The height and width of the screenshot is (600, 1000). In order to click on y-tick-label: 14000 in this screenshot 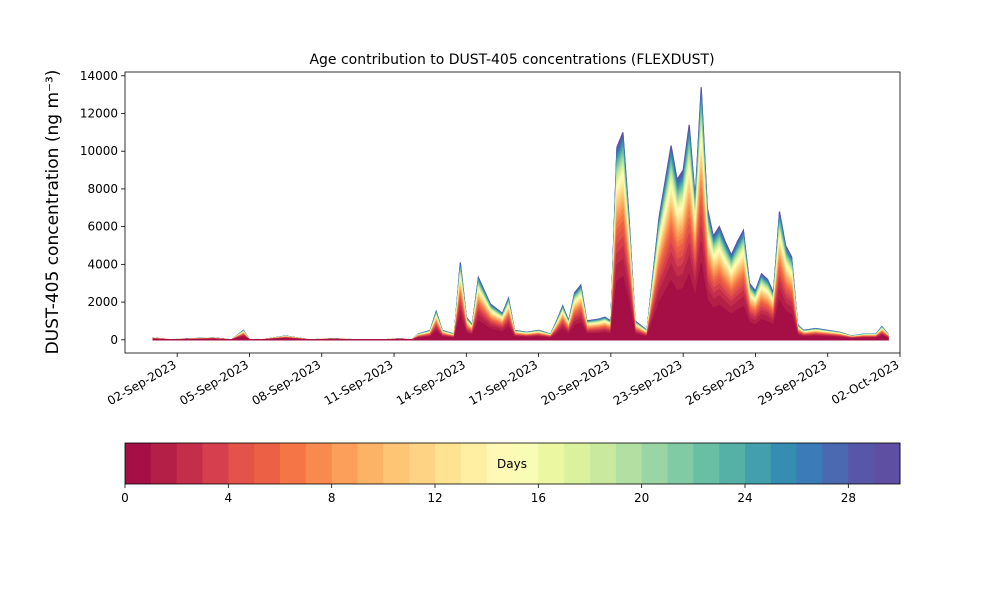, I will do `click(99, 76)`.